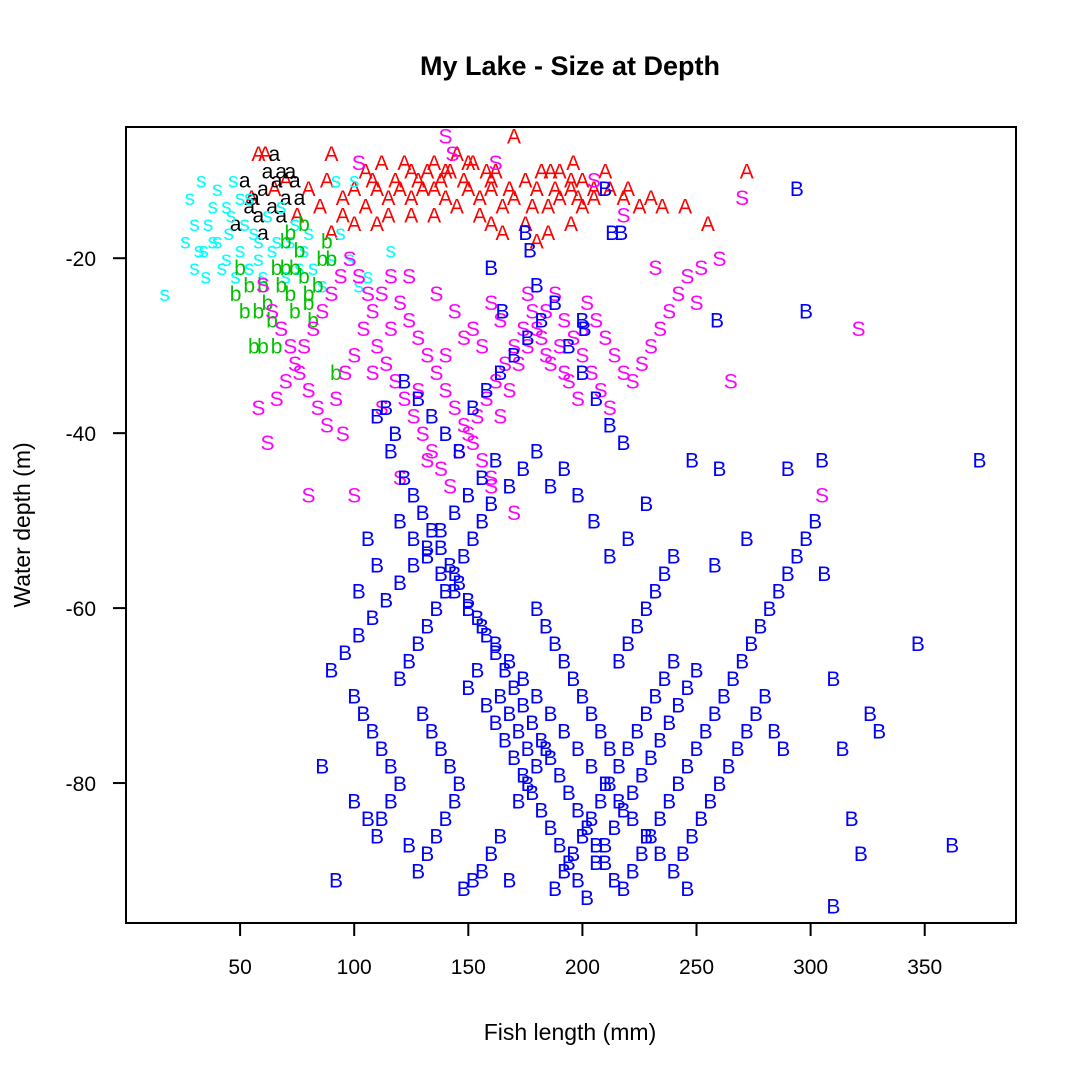  I want to click on x-tick-label: 350, so click(924, 967).